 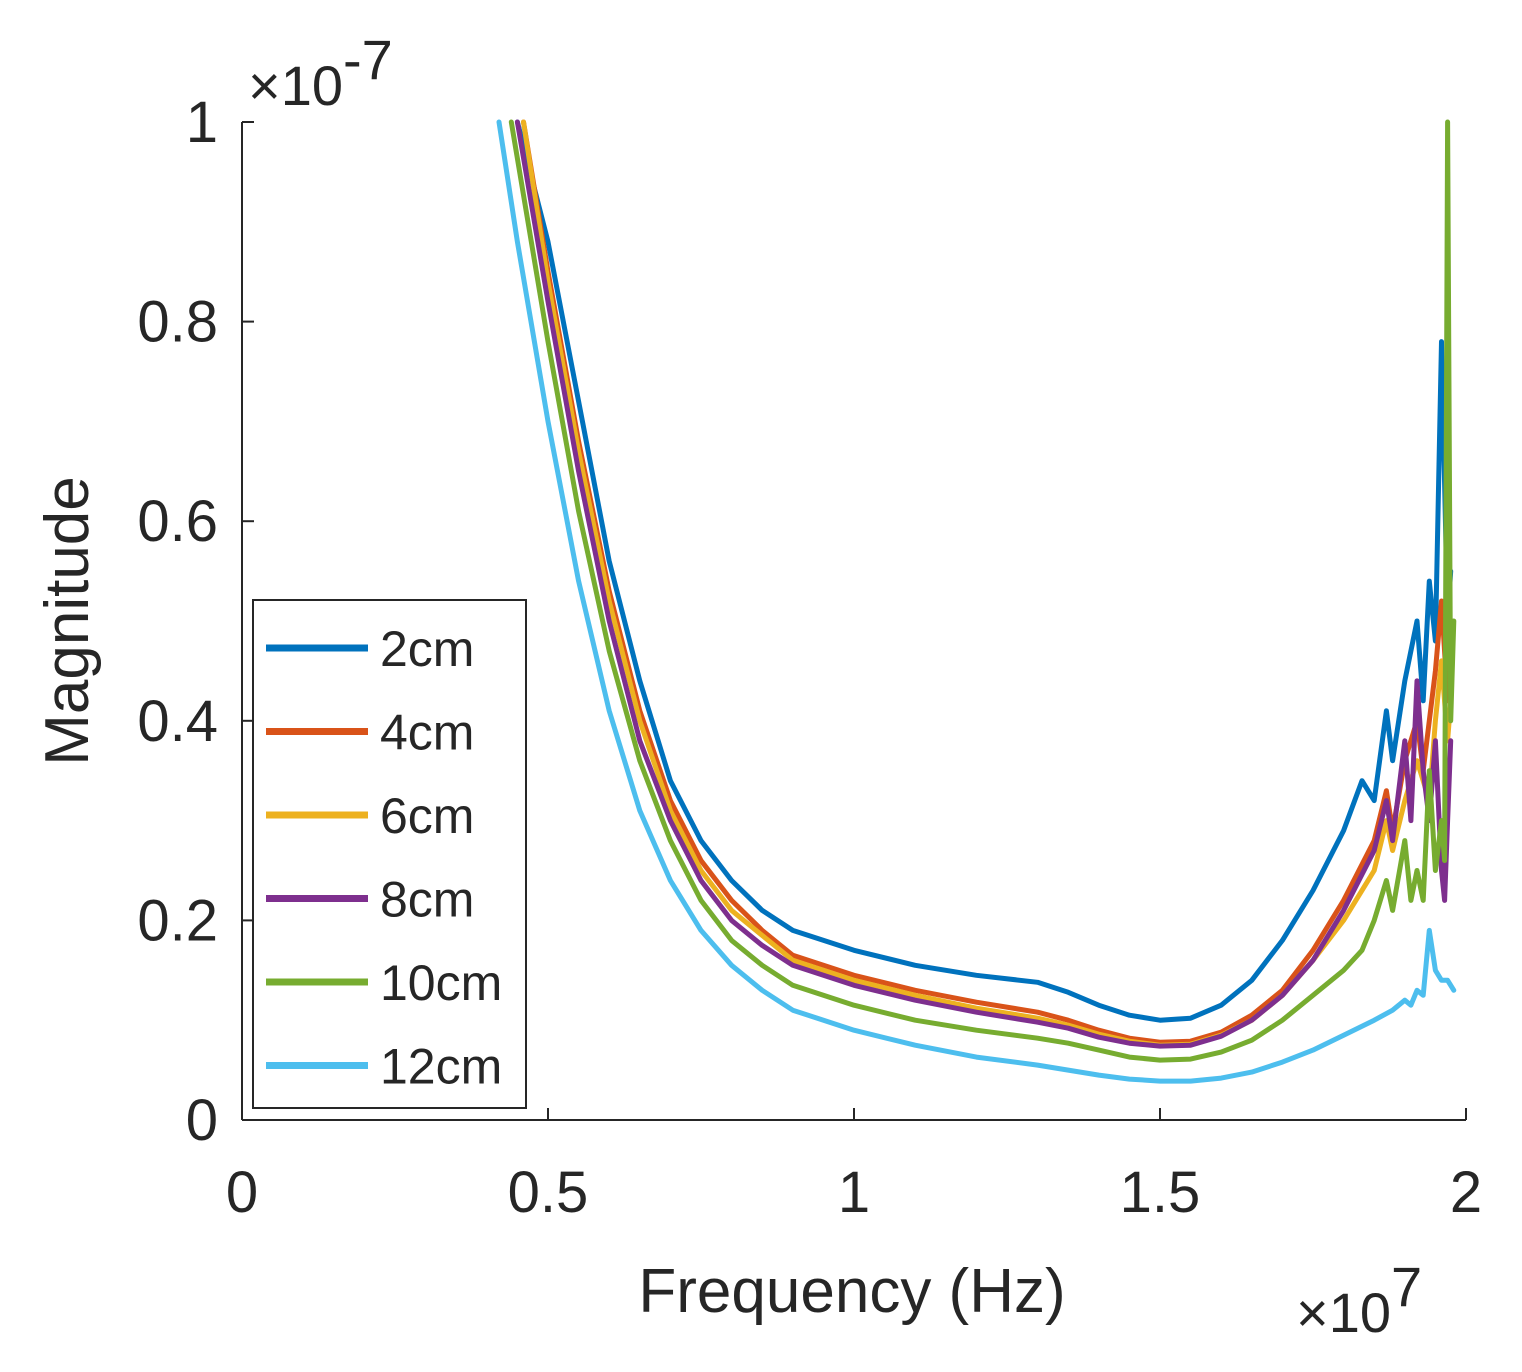 I want to click on x-exponent-label: ×10⁷, so click(x=1359, y=1299).